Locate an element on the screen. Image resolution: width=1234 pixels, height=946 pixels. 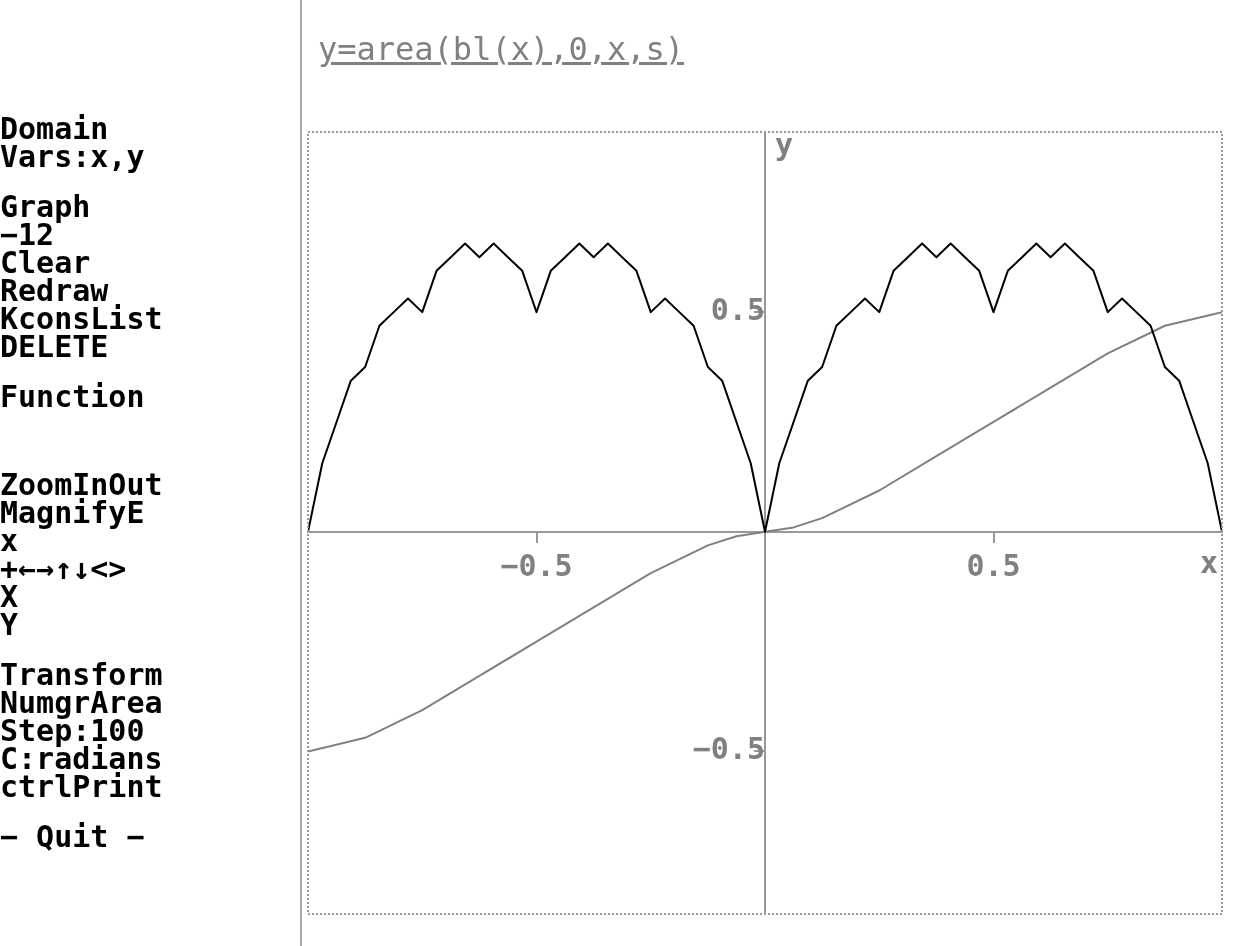
chart-title: y=area(bl(x),0,x,s) is located at coordinates (501, 49).